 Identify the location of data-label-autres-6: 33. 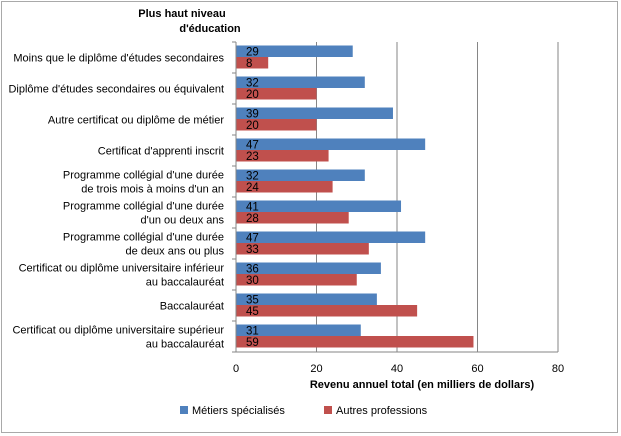
(252, 250).